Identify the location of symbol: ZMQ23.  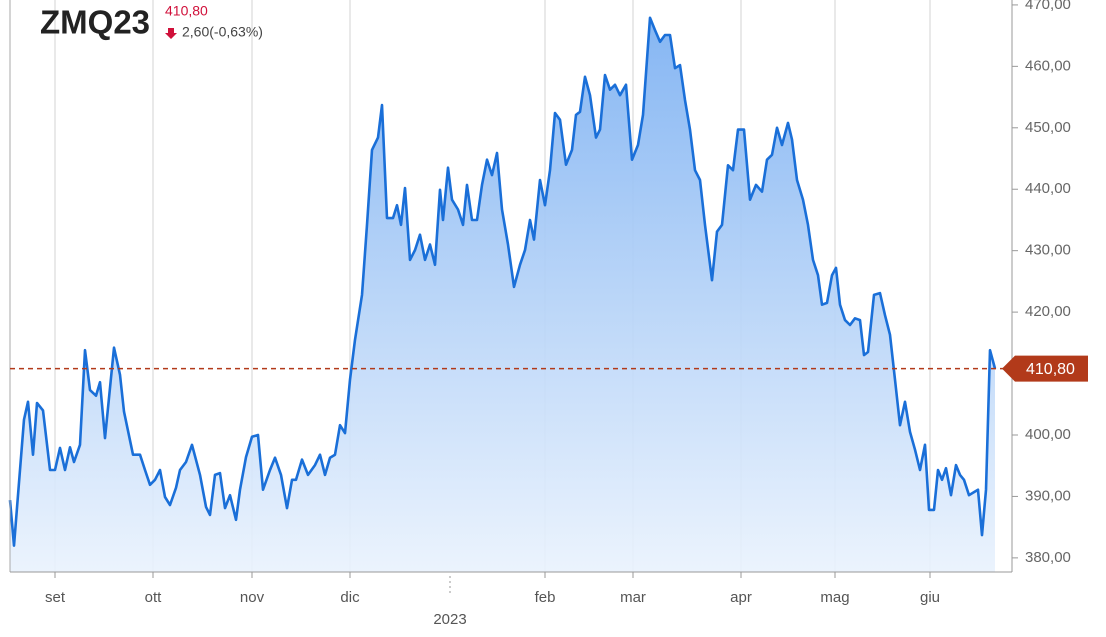
(95, 22).